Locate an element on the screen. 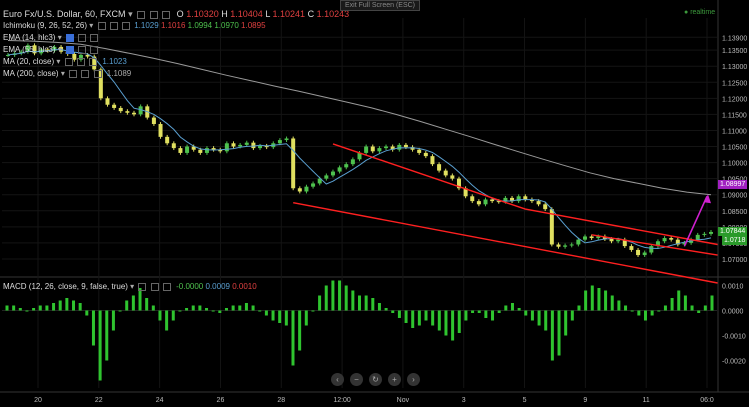 The width and height of the screenshot is (749, 407). indicator-ma20: MA (20, close) ▾ 1.1023 is located at coordinates (65, 61).